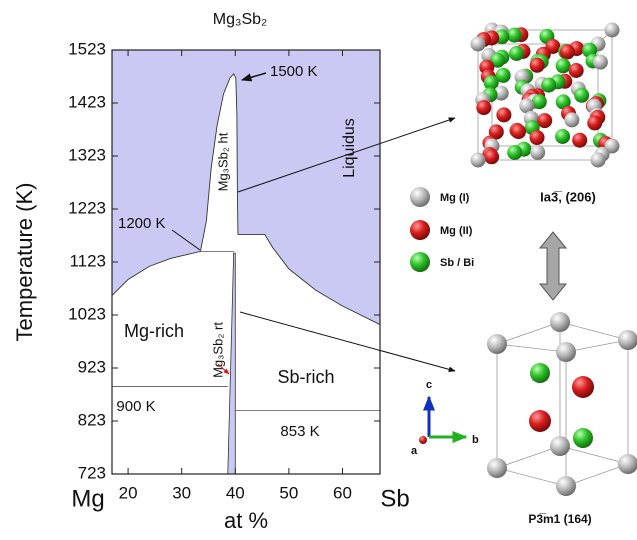 The image size is (637, 540). Describe the element at coordinates (181, 492) in the screenshot. I see `x-tick-label: 30` at that location.